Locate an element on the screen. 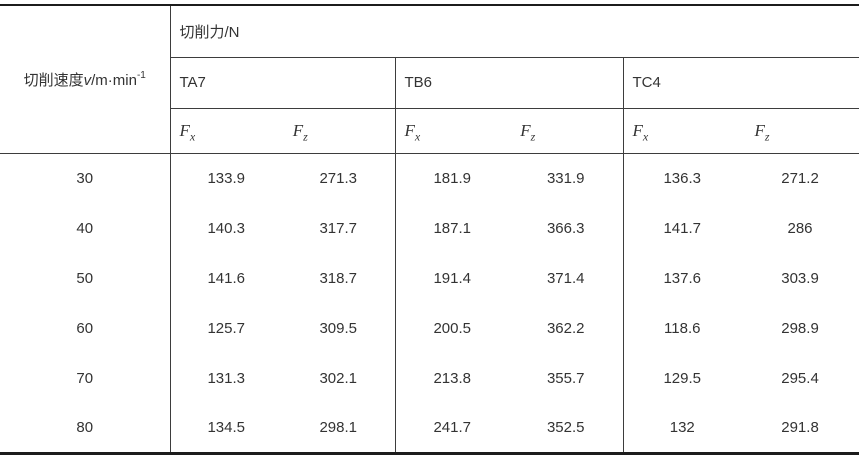  value-cell: 318.7 is located at coordinates (339, 278).